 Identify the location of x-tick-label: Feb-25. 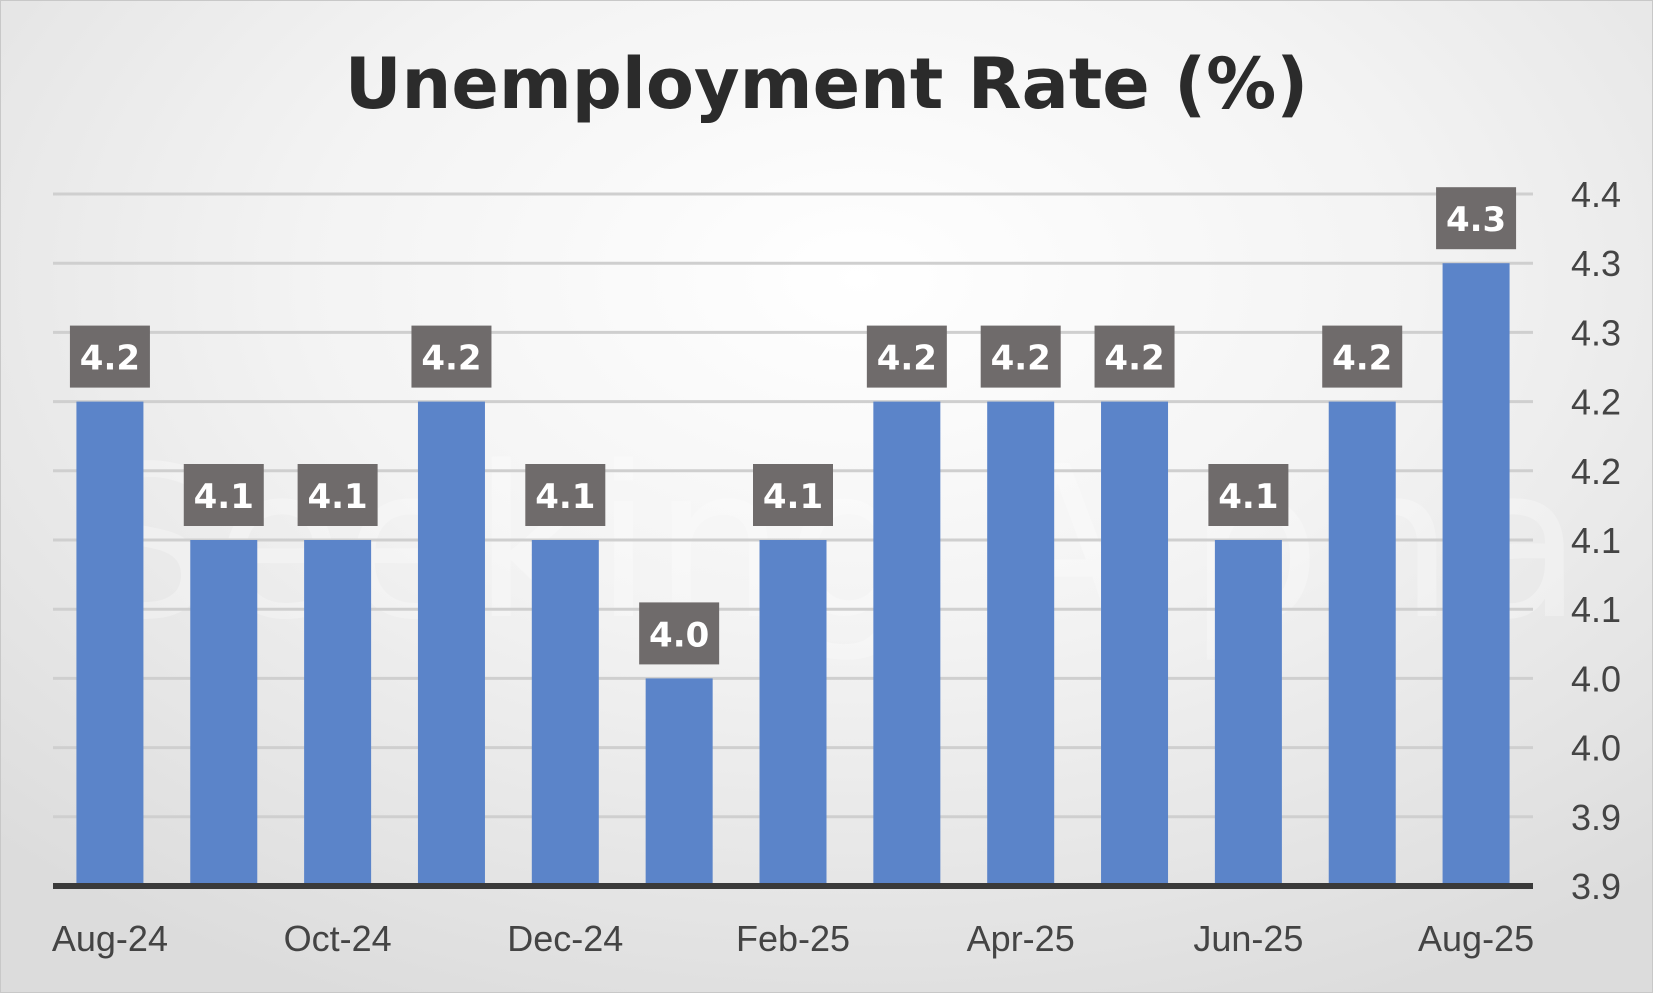
(793, 938).